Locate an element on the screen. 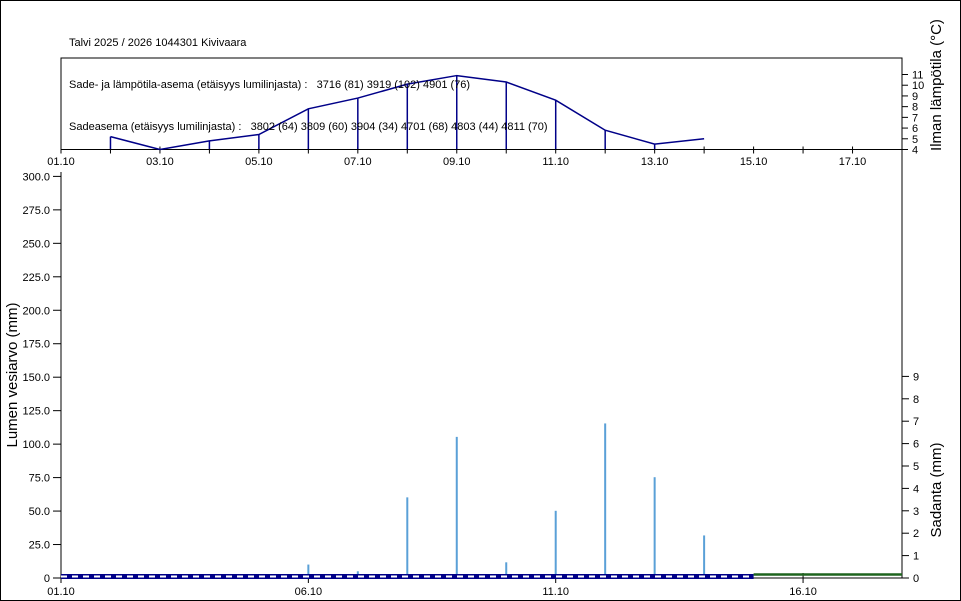 This screenshot has width=961, height=601. temp-y-tick-label: 5 is located at coordinates (915, 140).